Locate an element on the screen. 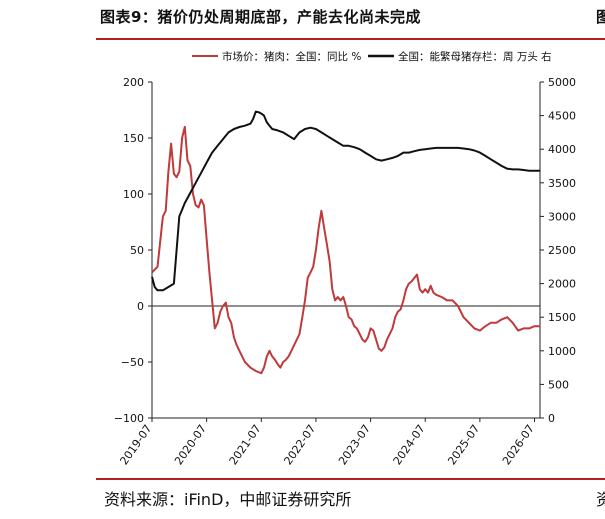  right-axis-tick-label: 4500 is located at coordinates (562, 116).